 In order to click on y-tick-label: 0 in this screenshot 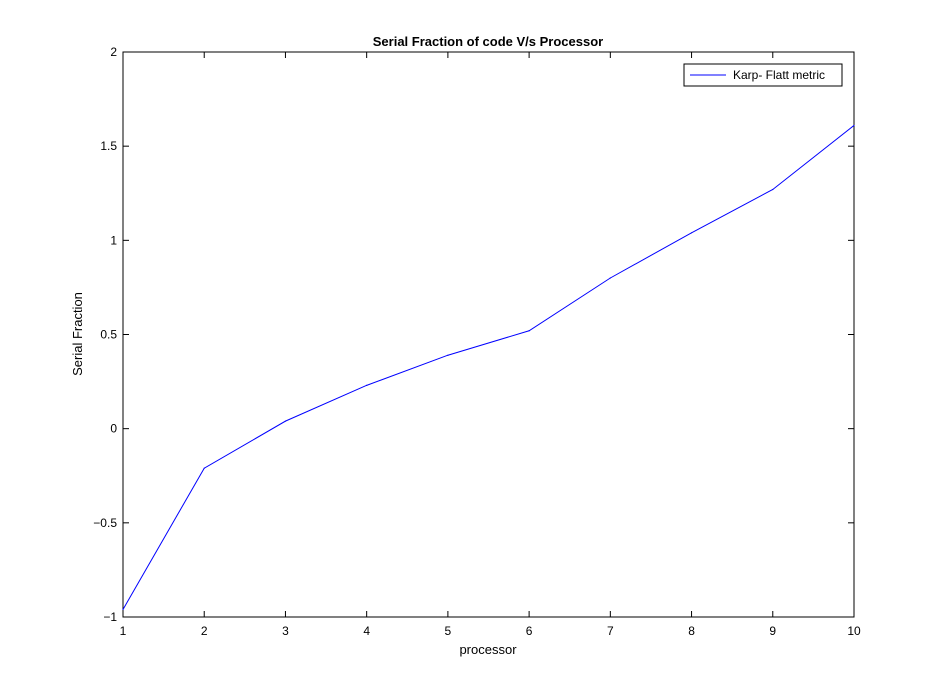, I will do `click(113, 429)`.